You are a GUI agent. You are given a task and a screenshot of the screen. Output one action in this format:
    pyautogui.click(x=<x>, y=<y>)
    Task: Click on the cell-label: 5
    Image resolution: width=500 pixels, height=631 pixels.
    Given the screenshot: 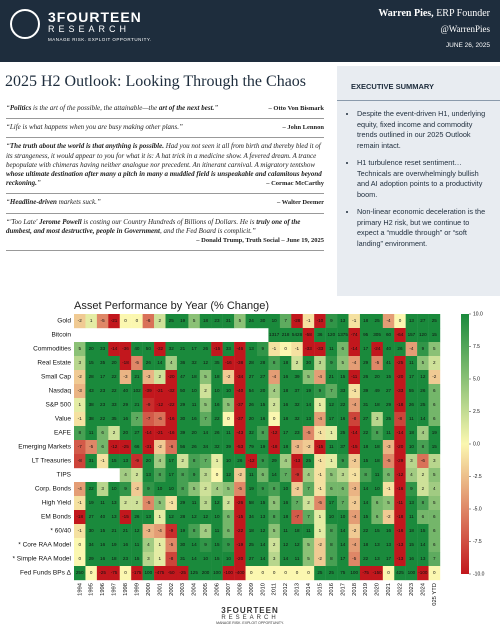 What is the action you would take?
    pyautogui.click(x=434, y=474)
    